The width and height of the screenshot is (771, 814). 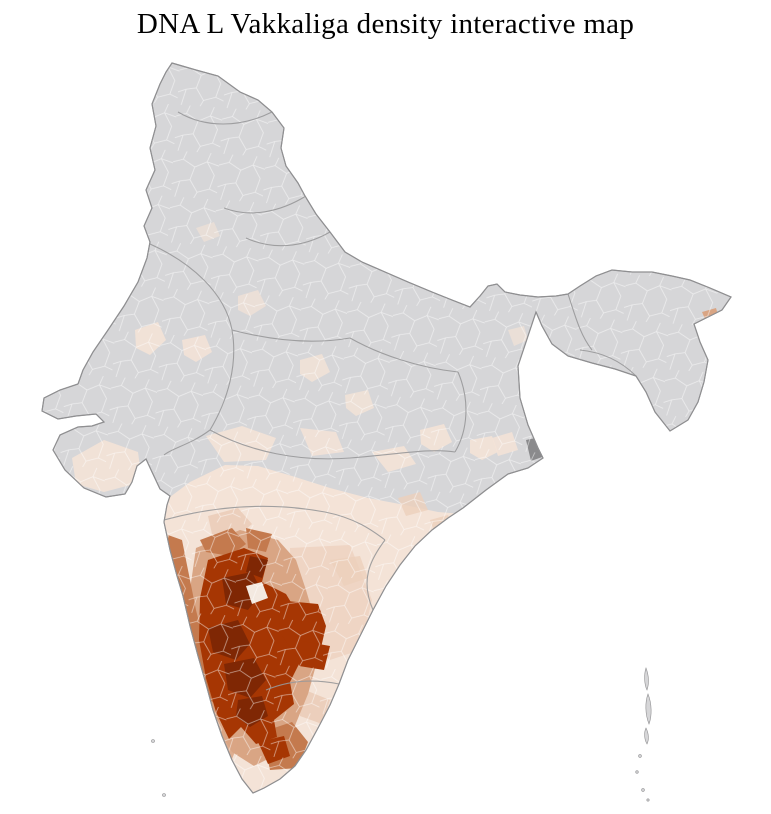 I want to click on andaman-islands, so click(x=643, y=734).